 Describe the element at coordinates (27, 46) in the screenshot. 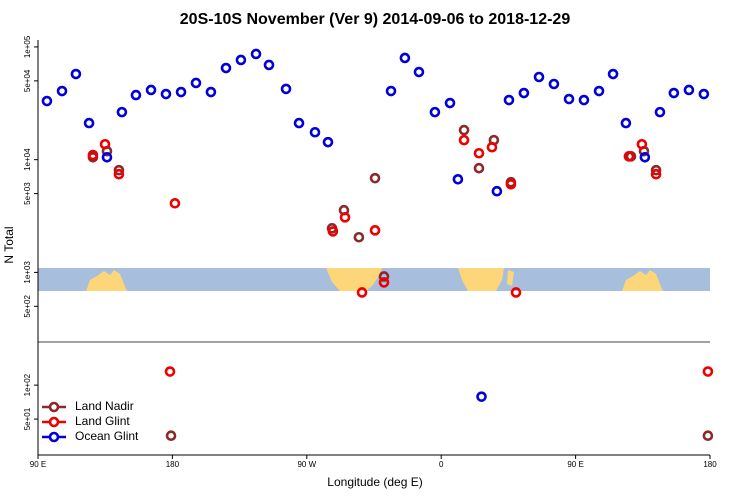

I see `y-tick-label: 1e+05` at that location.